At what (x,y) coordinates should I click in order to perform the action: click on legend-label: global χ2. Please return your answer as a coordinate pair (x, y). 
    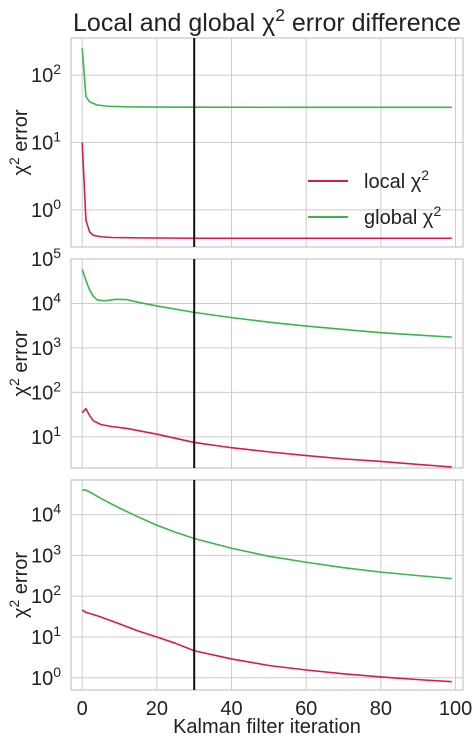
    Looking at the image, I should click on (402, 216).